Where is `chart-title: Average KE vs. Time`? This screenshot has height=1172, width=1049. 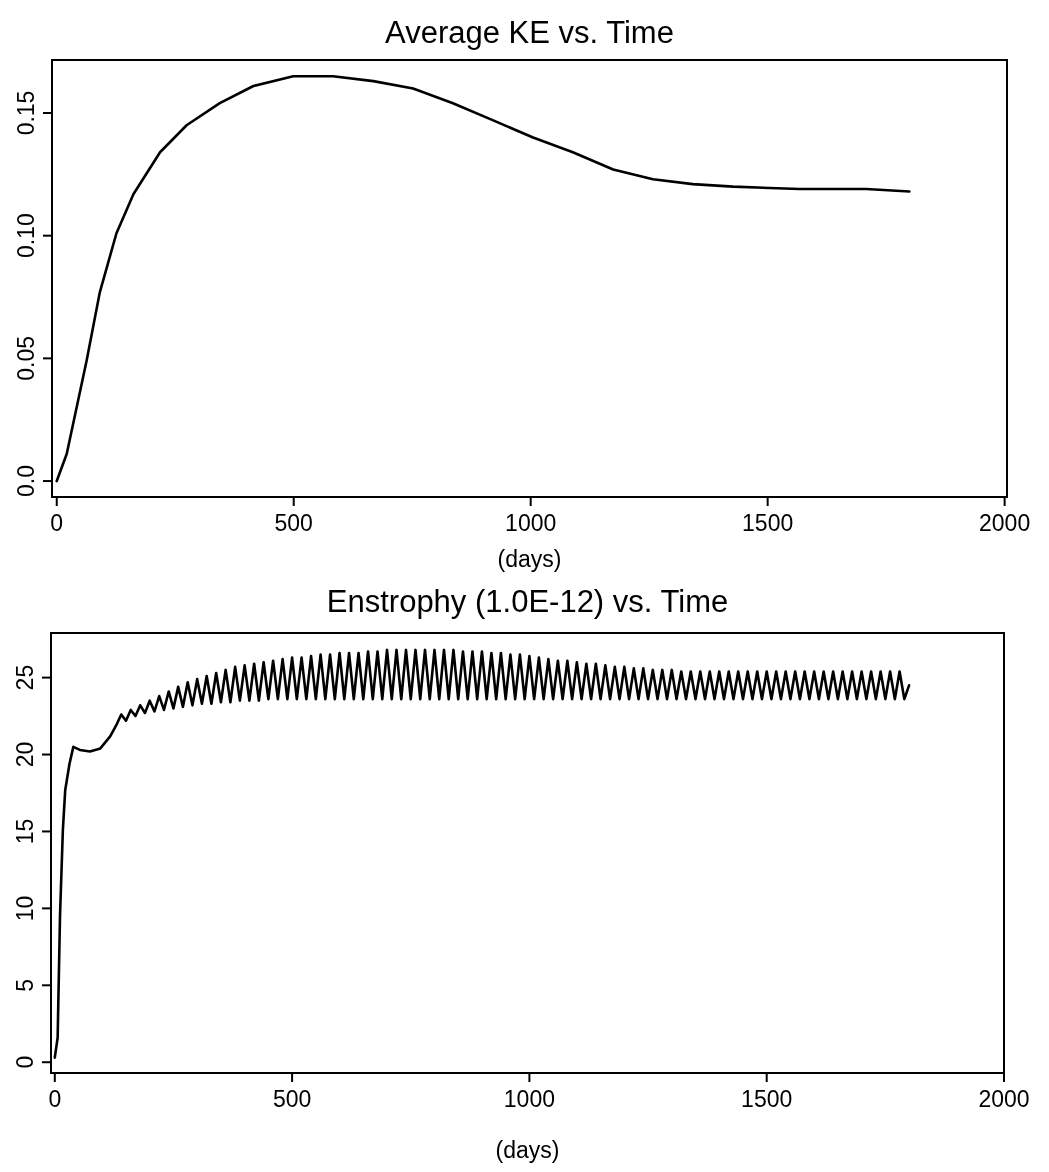
chart-title: Average KE vs. Time is located at coordinates (529, 32).